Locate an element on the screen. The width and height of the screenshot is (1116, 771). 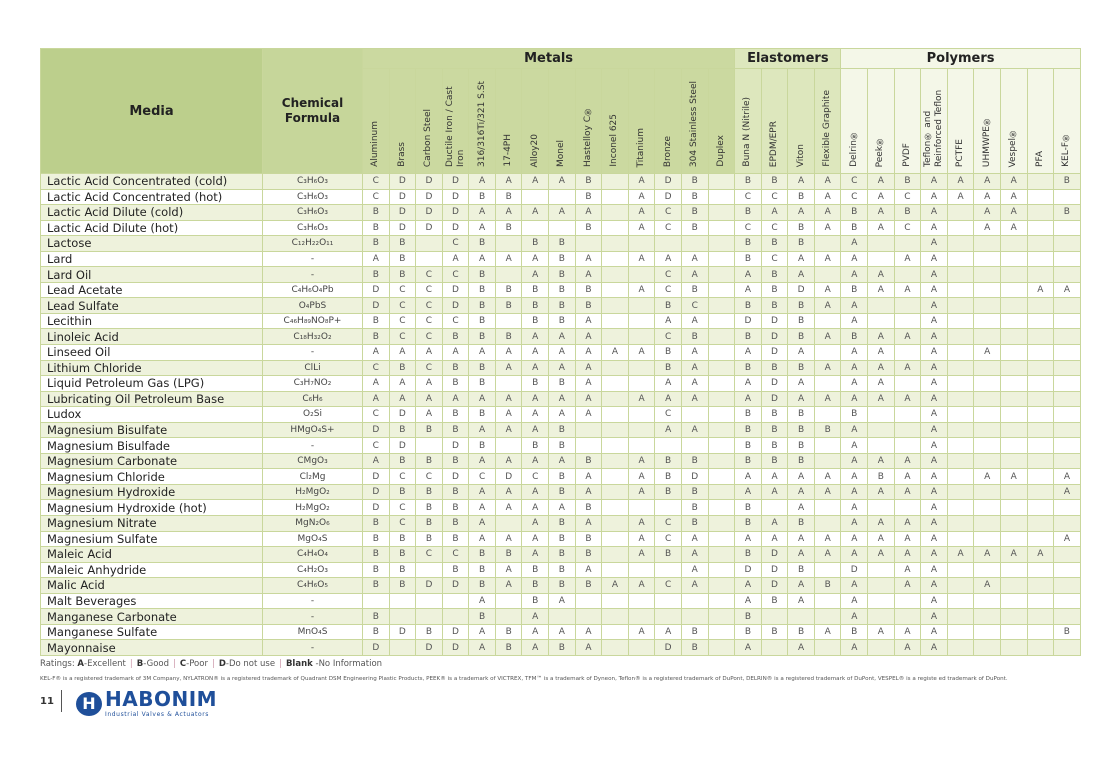
column-header: Monel is located at coordinates (562, 121).